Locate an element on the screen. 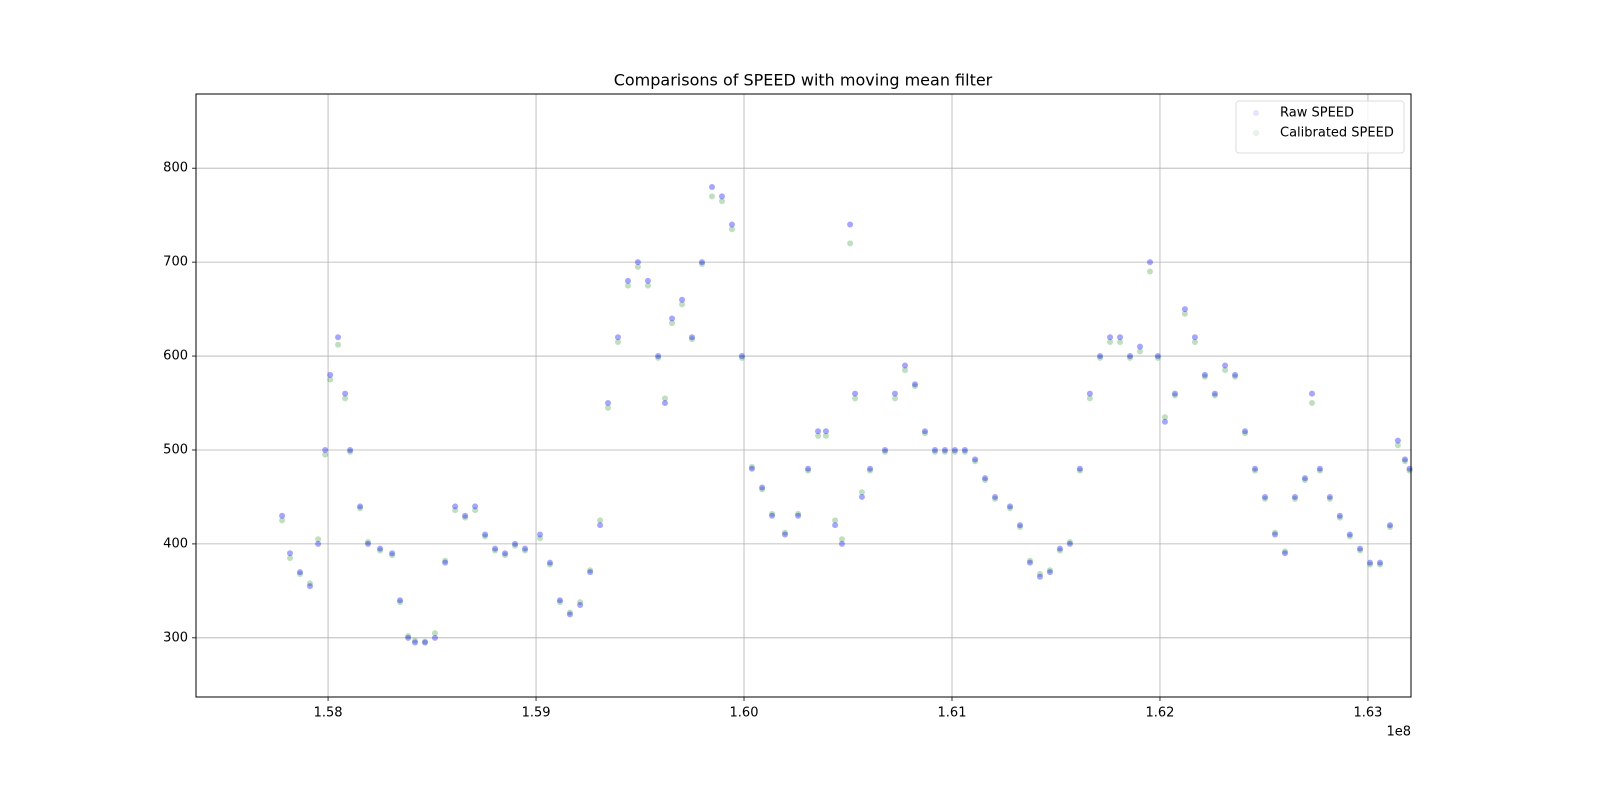 Image resolution: width=1600 pixels, height=800 pixels. y-tick-label: 300 is located at coordinates (175, 637).